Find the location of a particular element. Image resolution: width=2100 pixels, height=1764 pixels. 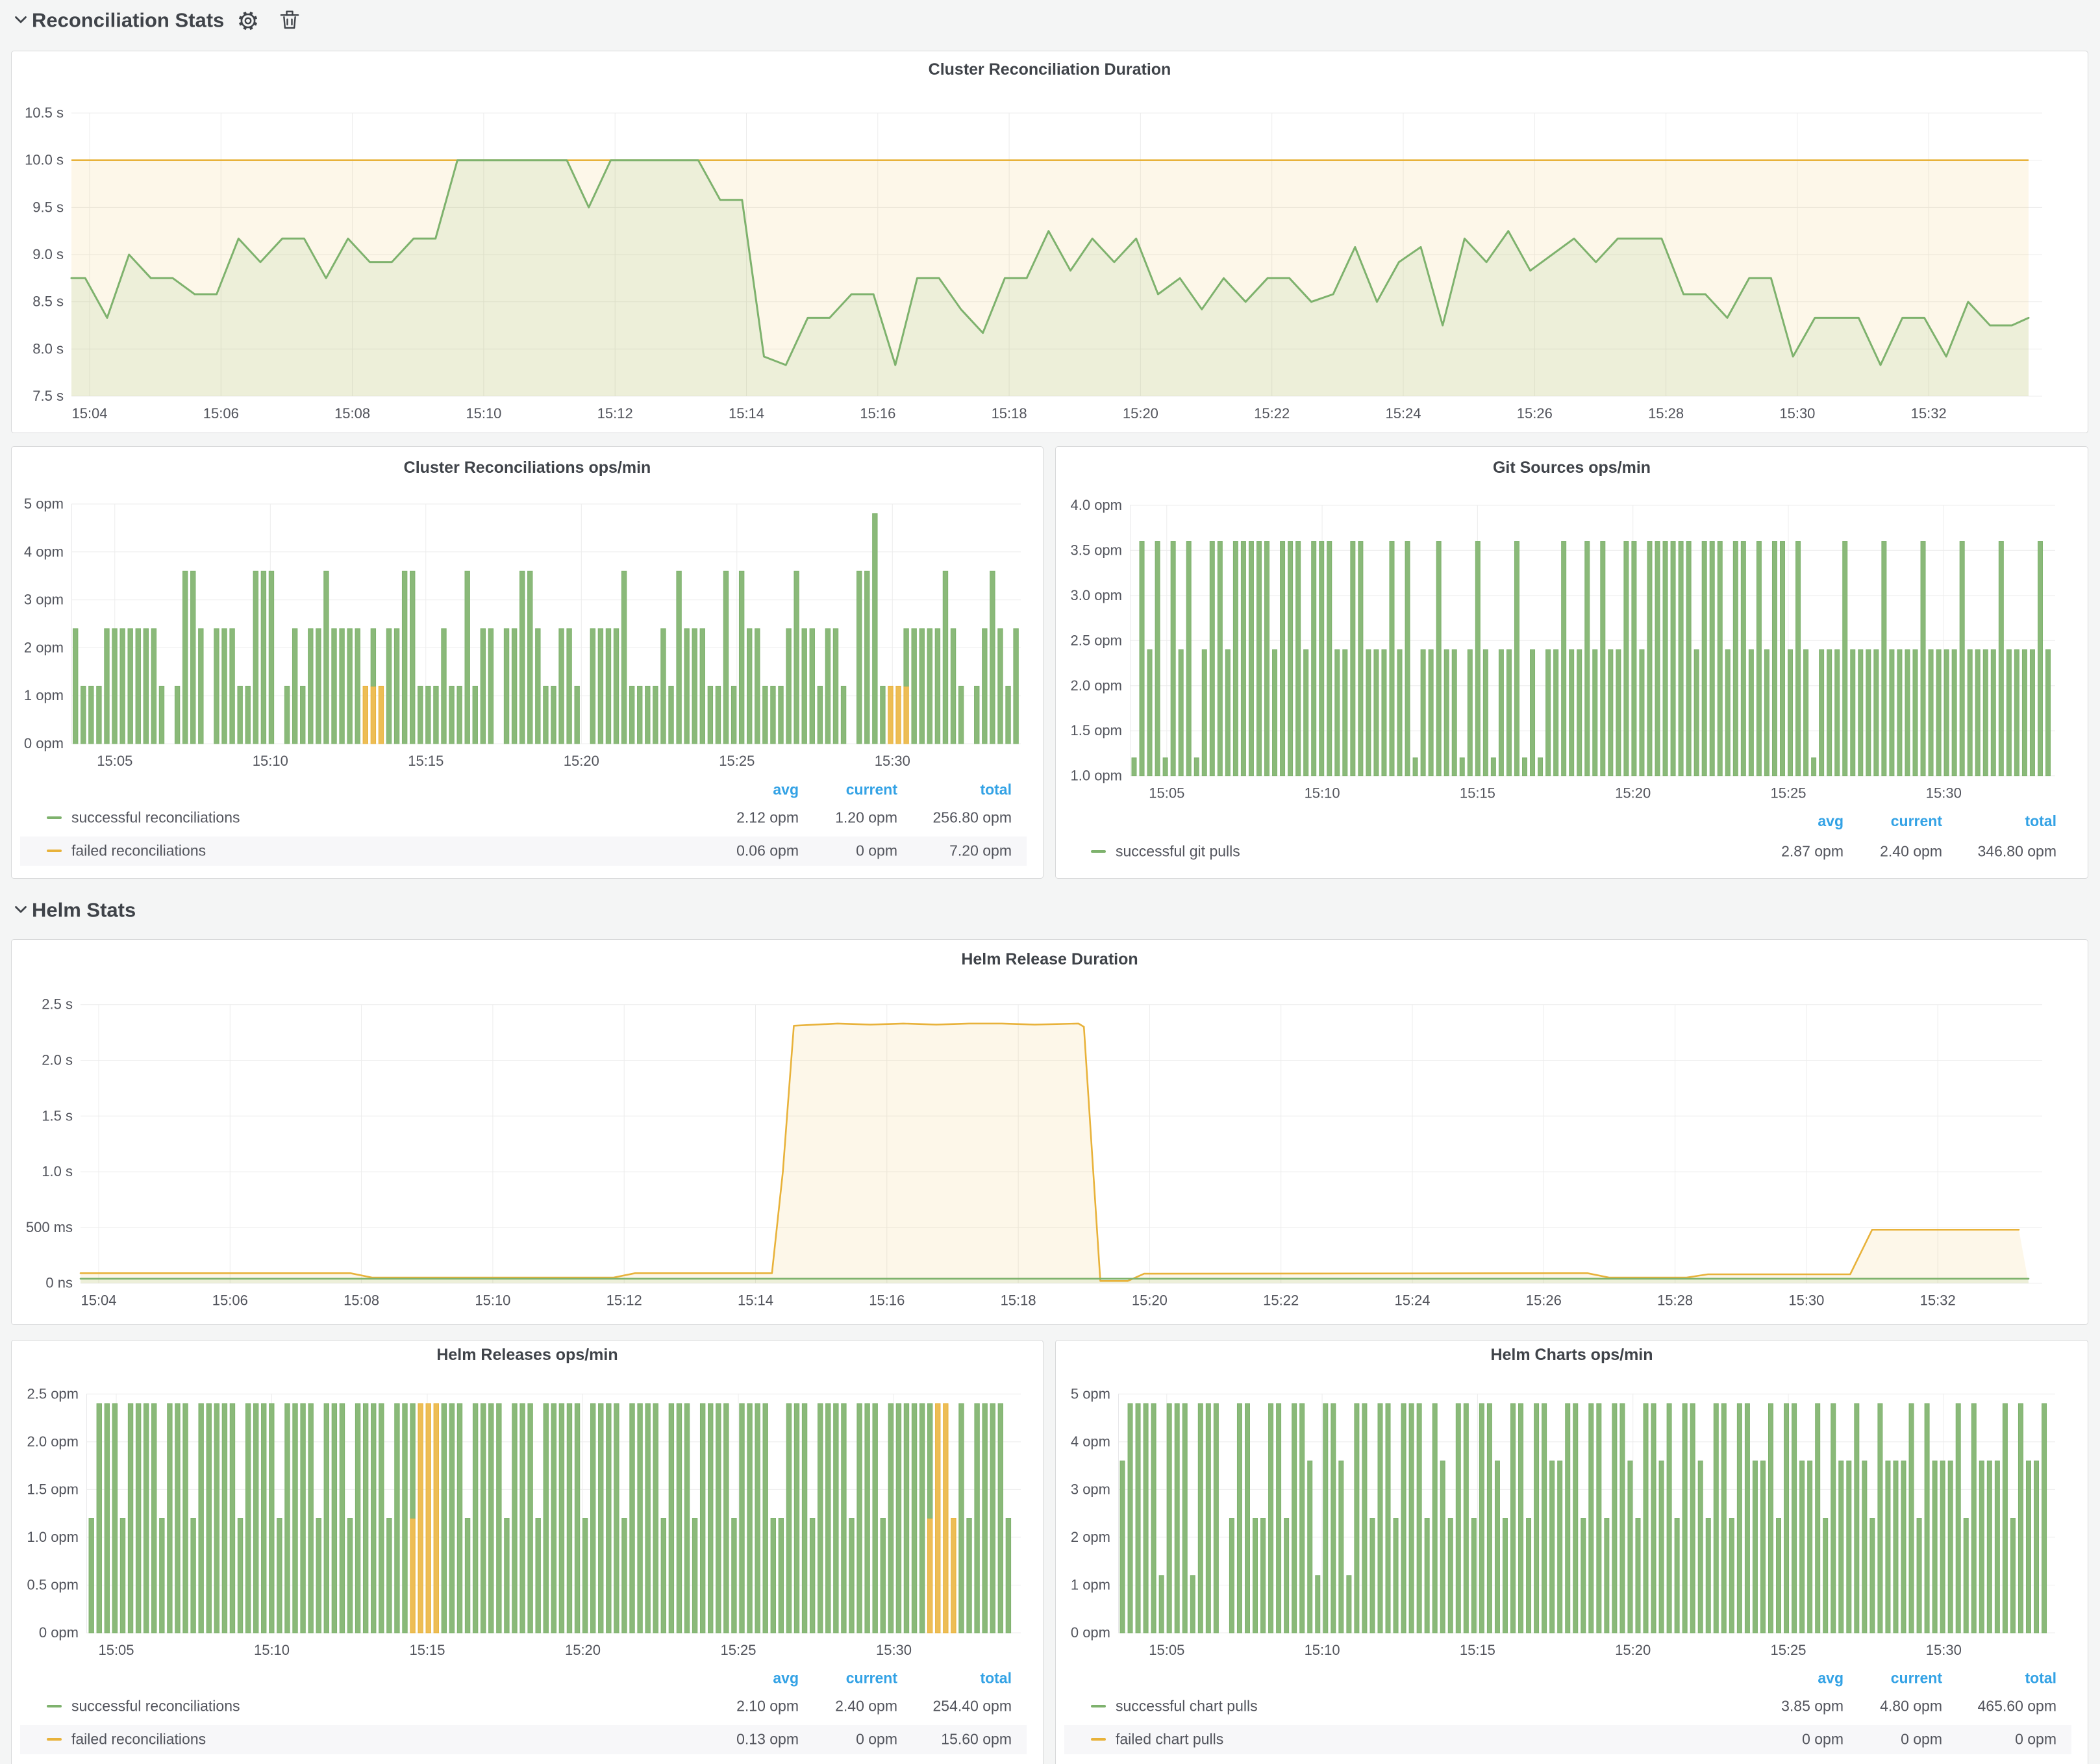

svg-text: 15:08 is located at coordinates (361, 1300).